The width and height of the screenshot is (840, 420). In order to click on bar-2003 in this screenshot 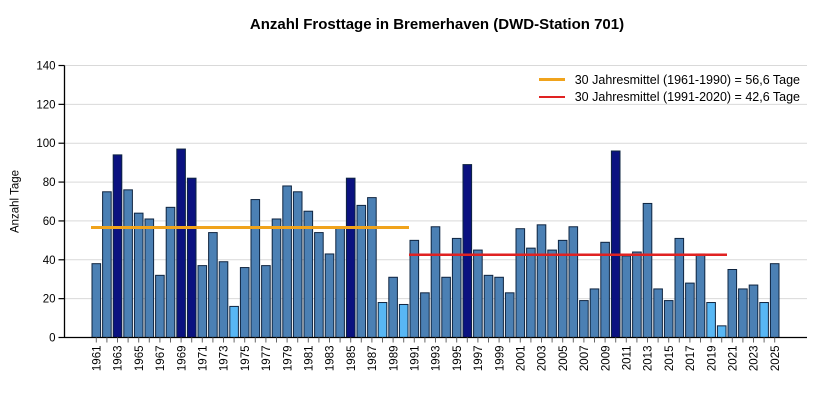, I will do `click(541, 281)`.